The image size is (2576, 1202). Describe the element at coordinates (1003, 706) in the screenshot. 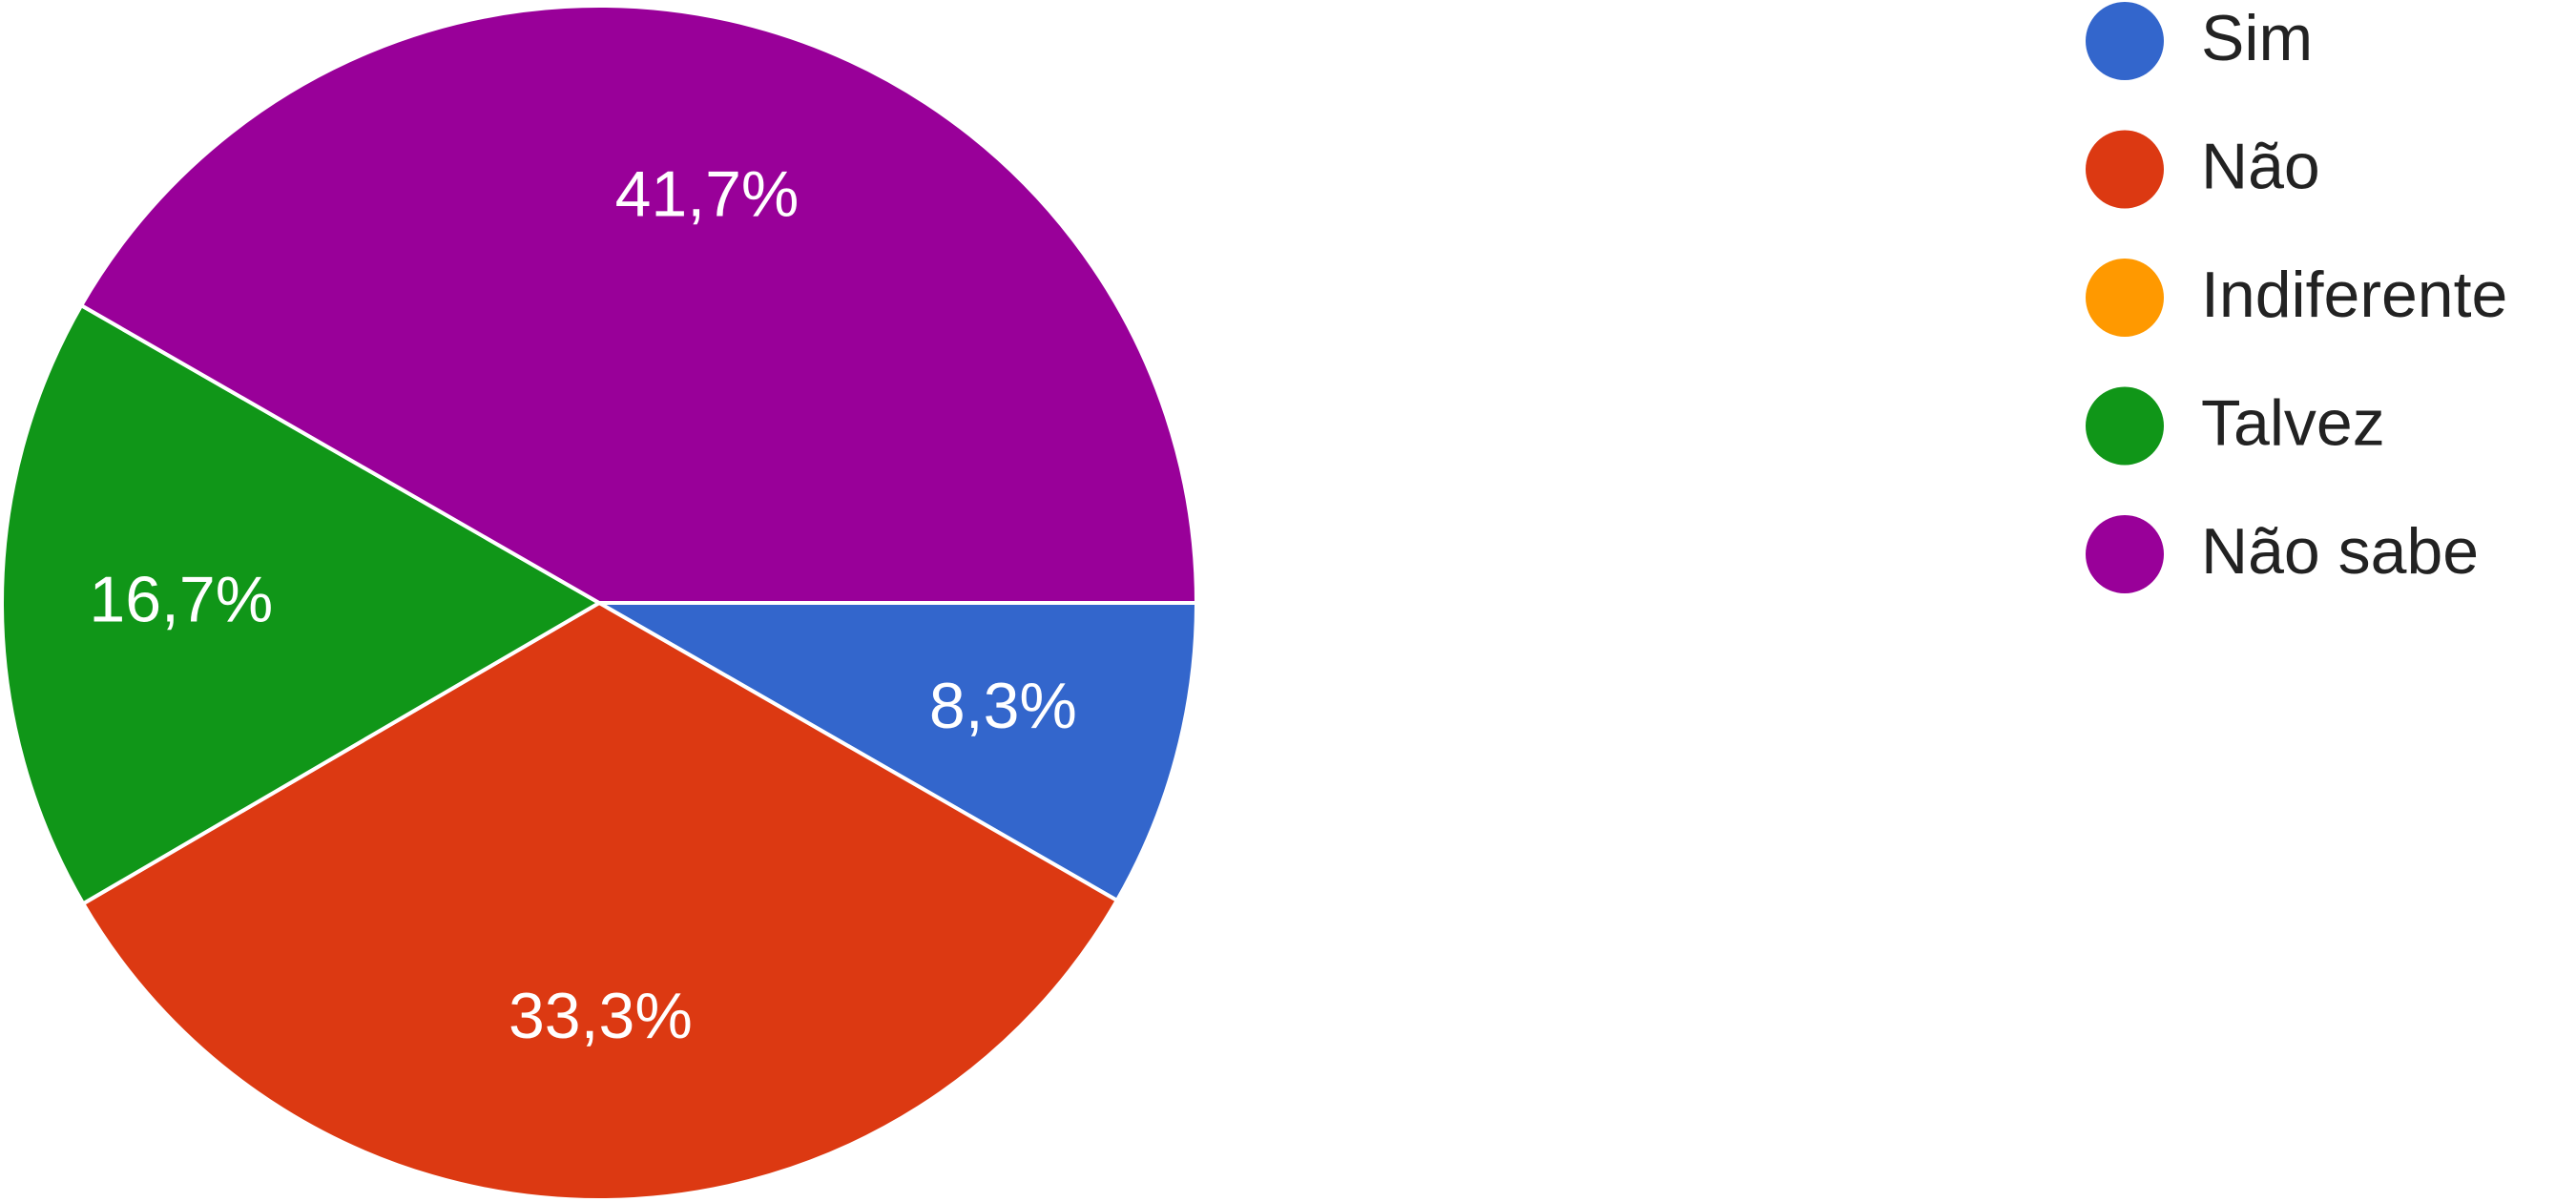

I see `slice-label: 8,3%` at that location.